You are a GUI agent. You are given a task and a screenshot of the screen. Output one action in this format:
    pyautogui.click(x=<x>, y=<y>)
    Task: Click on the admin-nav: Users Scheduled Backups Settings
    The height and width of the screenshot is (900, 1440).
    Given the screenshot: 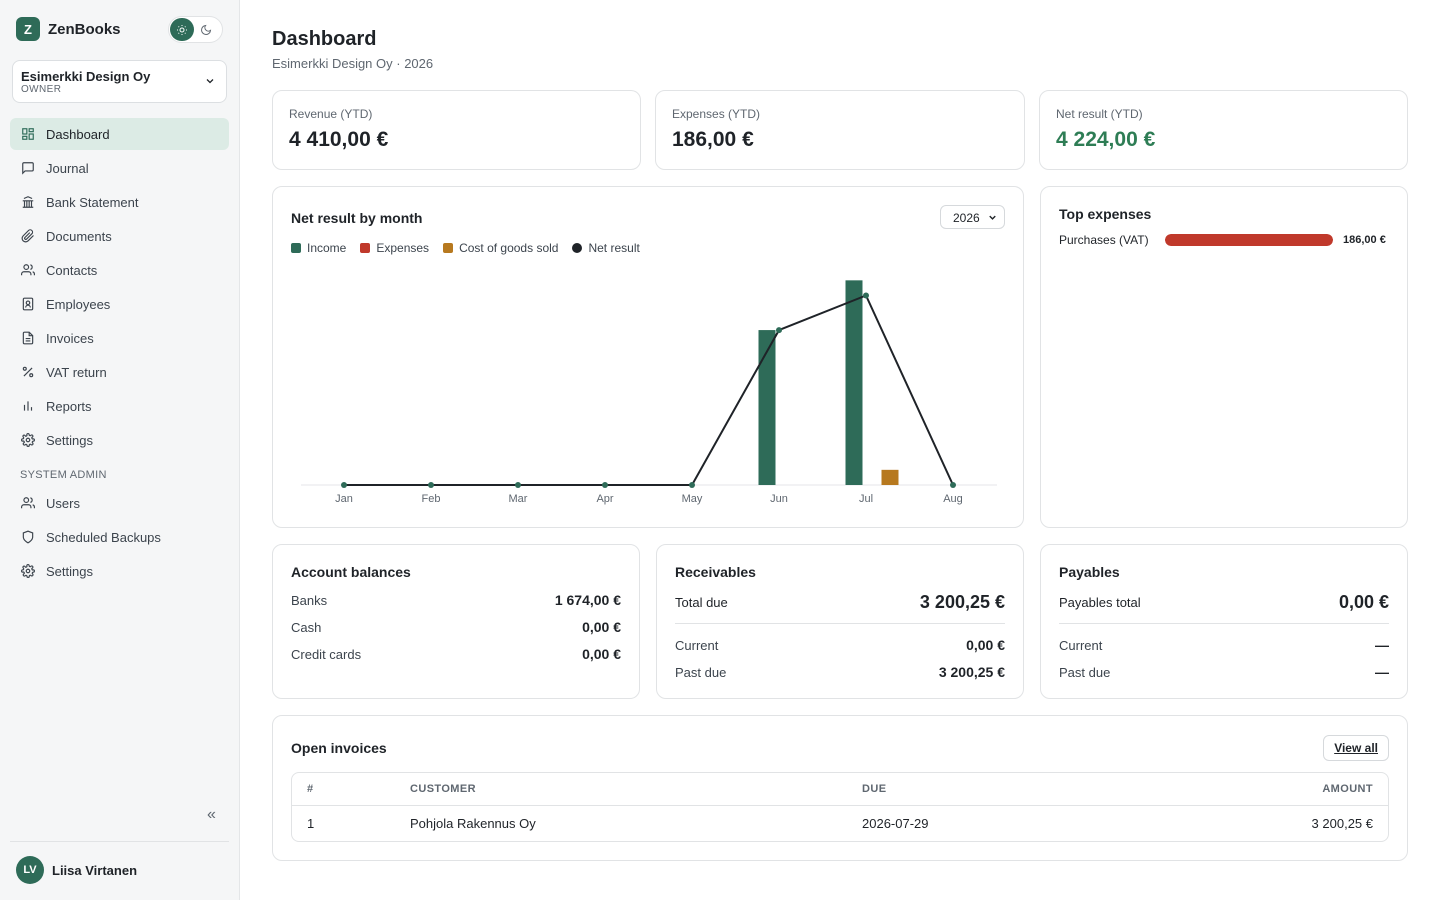 What is the action you would take?
    pyautogui.click(x=119, y=538)
    